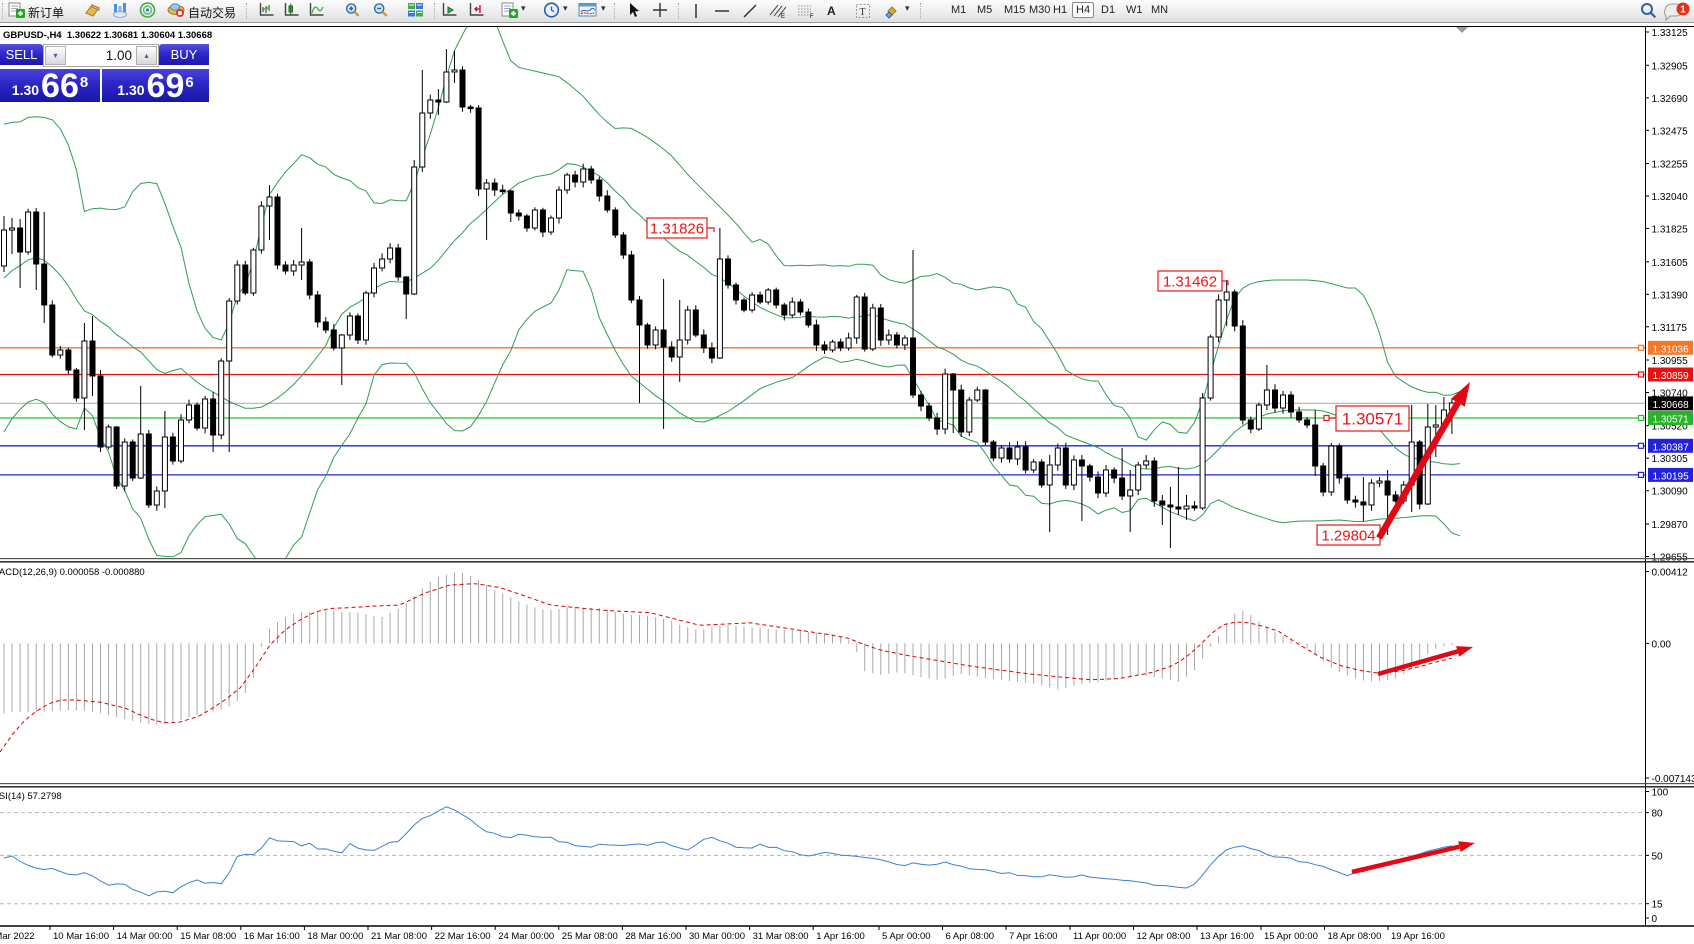 Image resolution: width=1694 pixels, height=944 pixels. What do you see at coordinates (1670, 459) in the screenshot?
I see `svg-text: 1.30305` at bounding box center [1670, 459].